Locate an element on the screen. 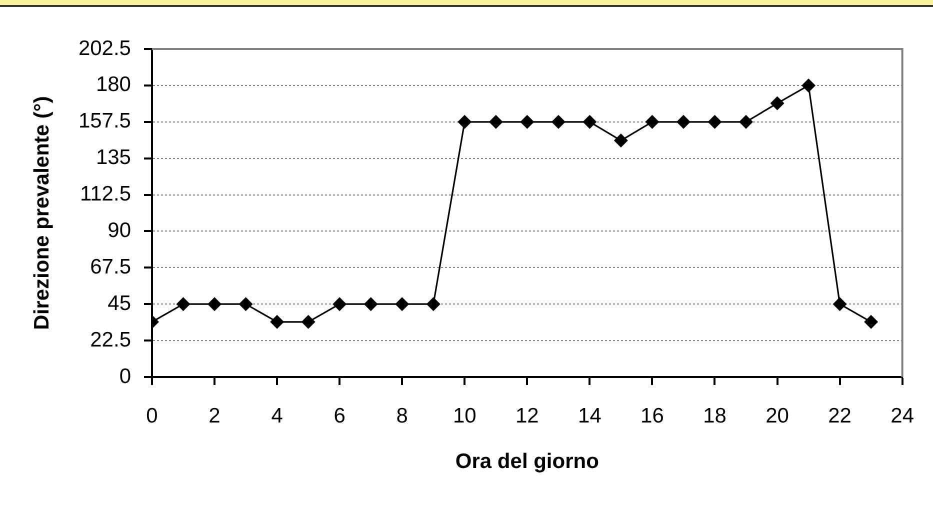 The image size is (933, 505). y-tick-label: 112.5 is located at coordinates (105, 194).